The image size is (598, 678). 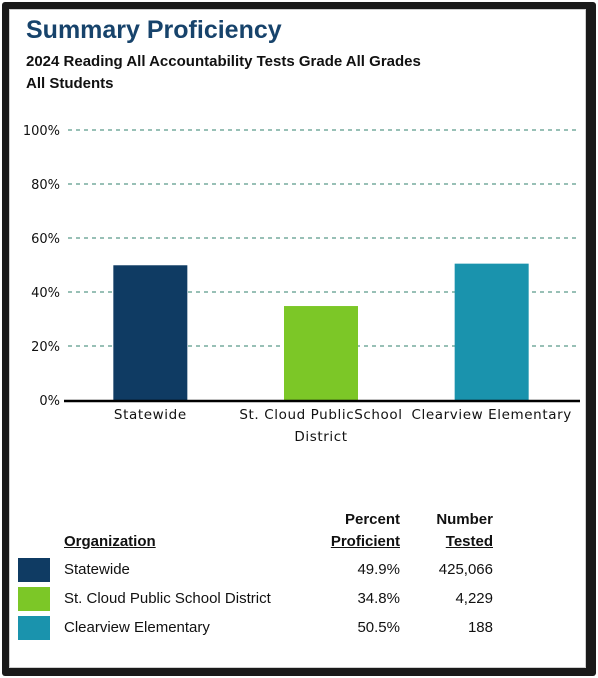 What do you see at coordinates (321, 415) in the screenshot?
I see `x-tick-label-line: St. Cloud PublicSchool` at bounding box center [321, 415].